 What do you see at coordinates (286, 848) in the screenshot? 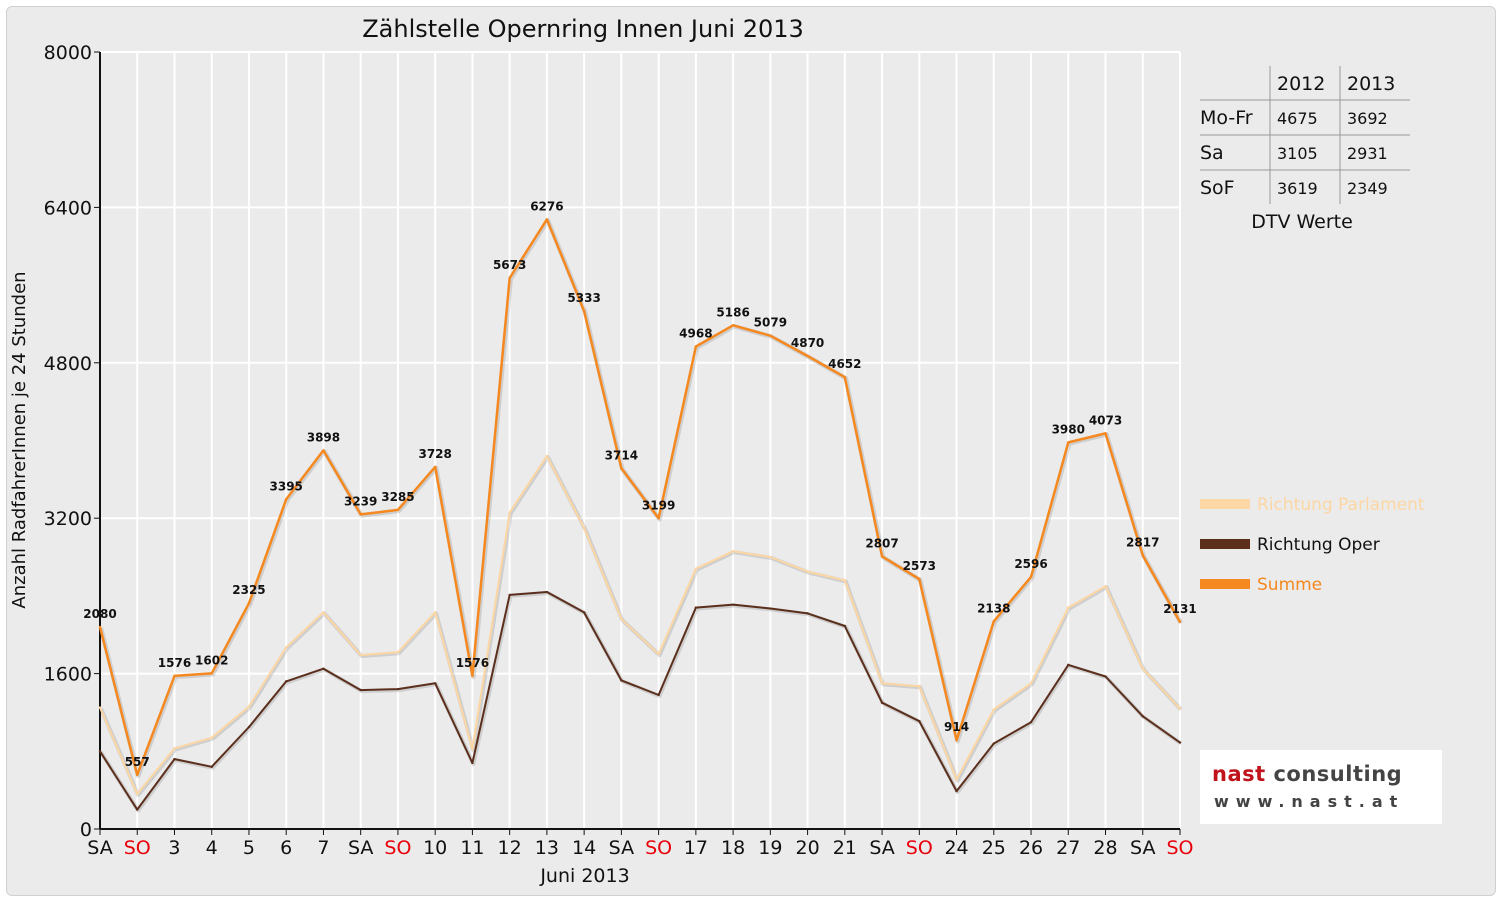
I see `x-tick-label: 6` at bounding box center [286, 848].